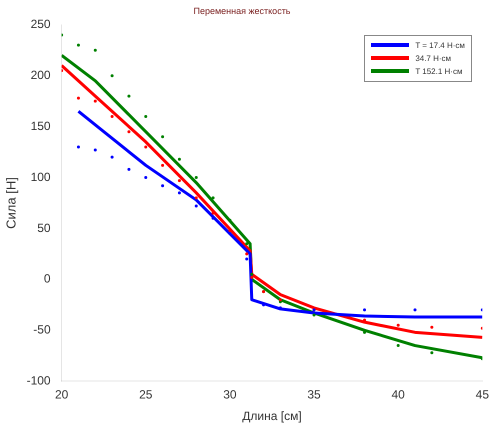 The width and height of the screenshot is (492, 428). Describe the element at coordinates (439, 71) in the screenshot. I see `legend-label: T 152.1 Н·см` at that location.